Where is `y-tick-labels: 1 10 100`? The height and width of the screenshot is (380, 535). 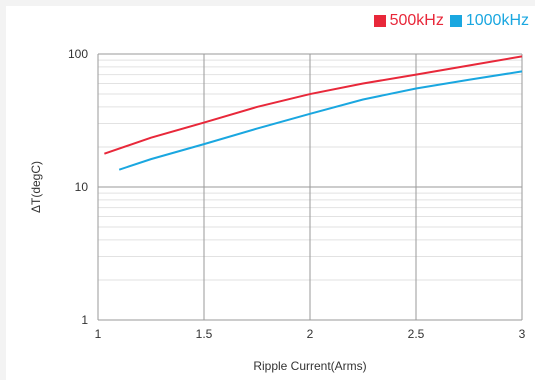
y-tick-labels: 1 10 100 is located at coordinates (78, 187).